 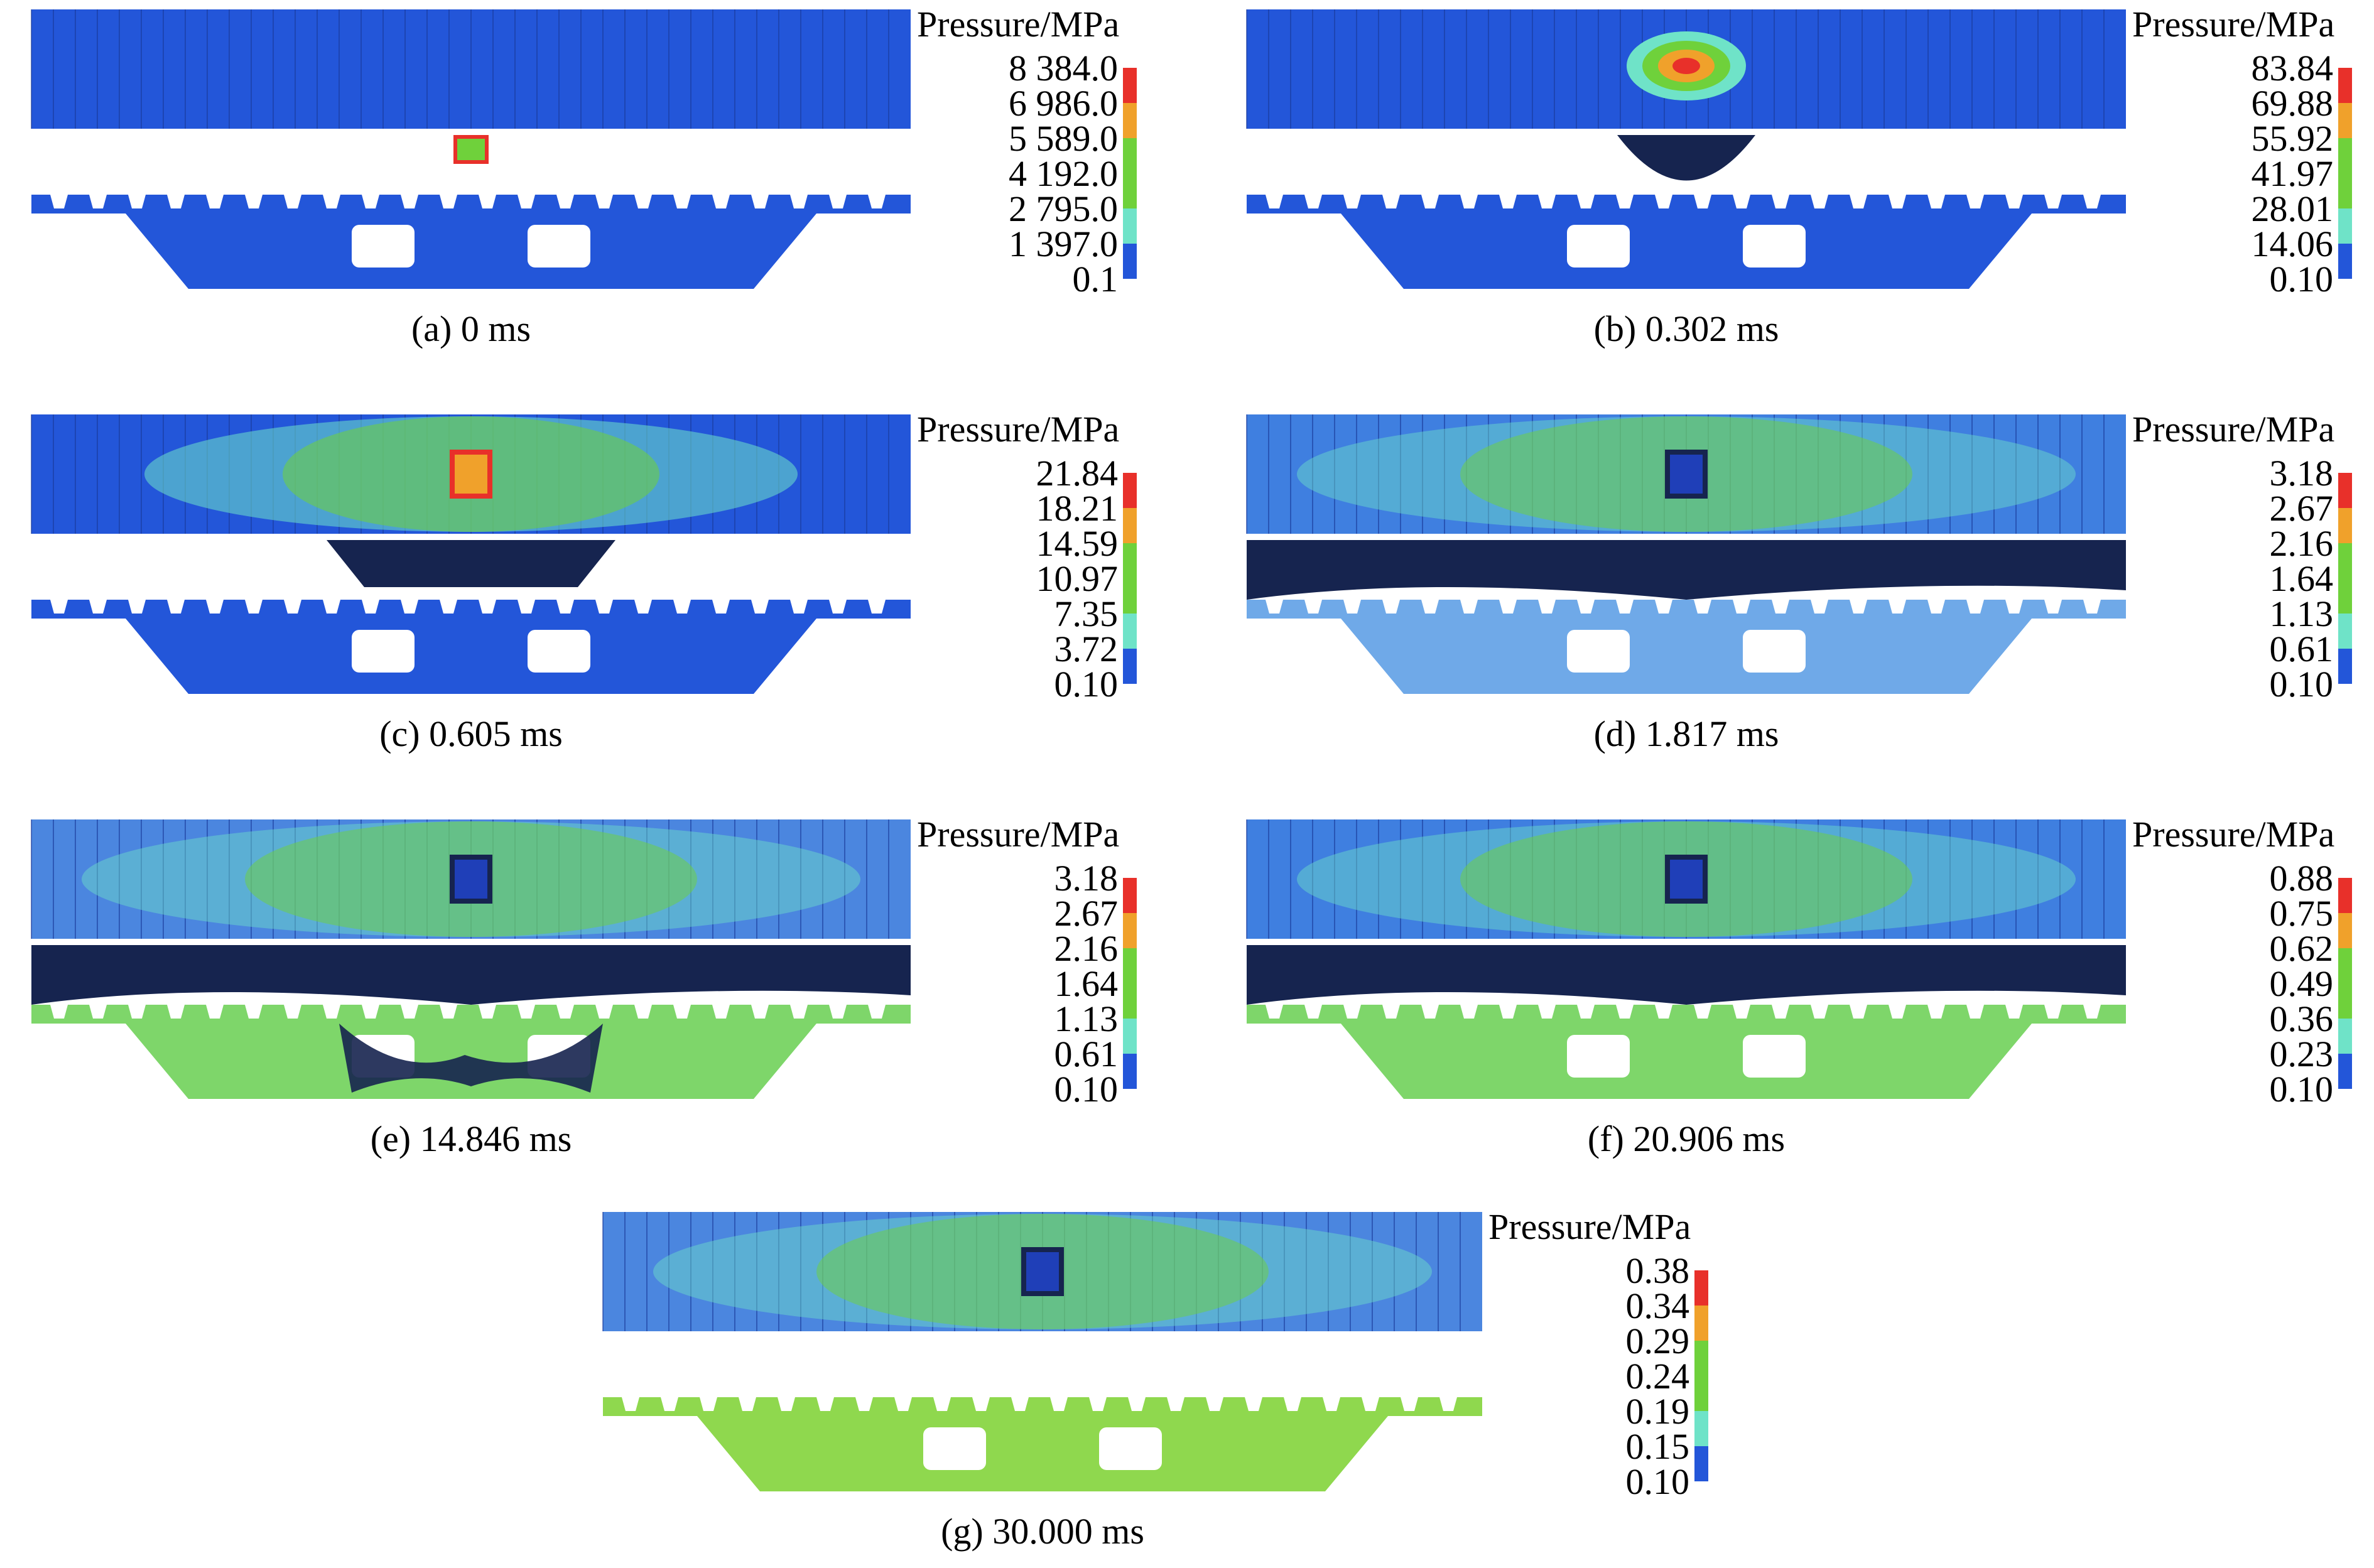 What do you see at coordinates (1686, 975) in the screenshot?
I see `debris-cloud` at bounding box center [1686, 975].